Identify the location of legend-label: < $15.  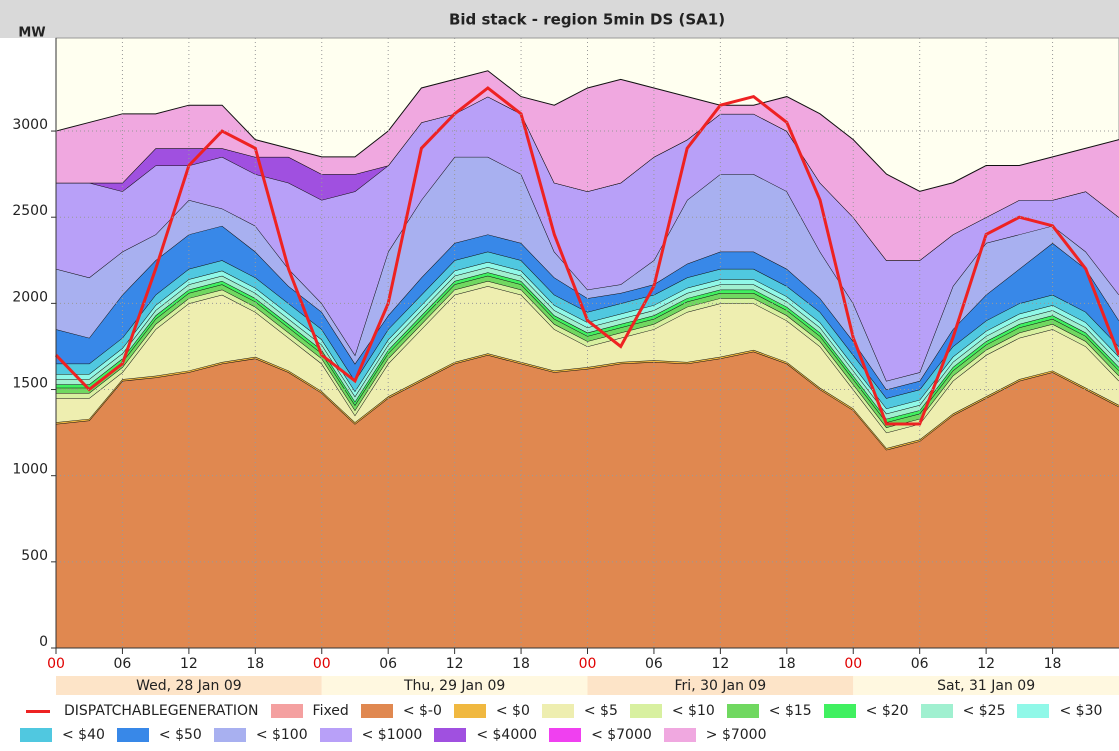
(790, 711).